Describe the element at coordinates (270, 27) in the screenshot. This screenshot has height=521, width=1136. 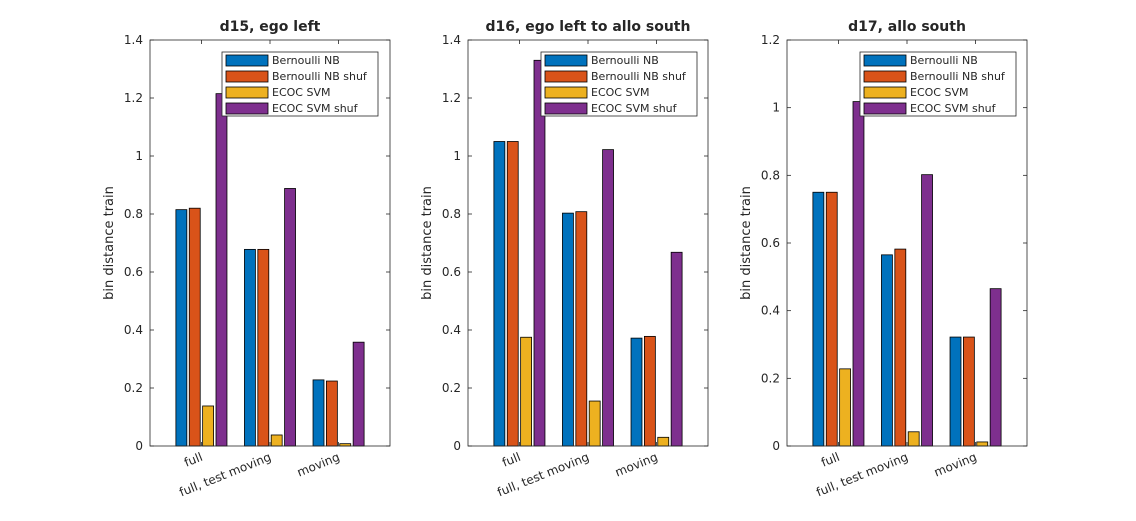
I see `chart-title: d15, ego left` at that location.